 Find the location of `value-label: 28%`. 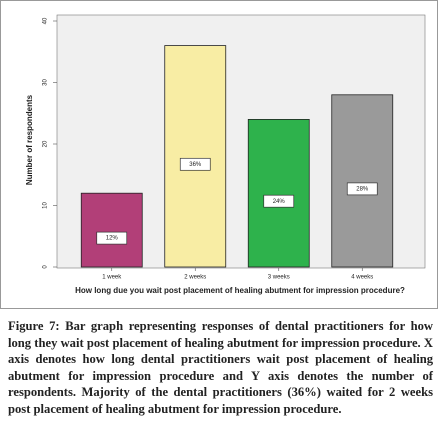

value-label: 28% is located at coordinates (362, 189).